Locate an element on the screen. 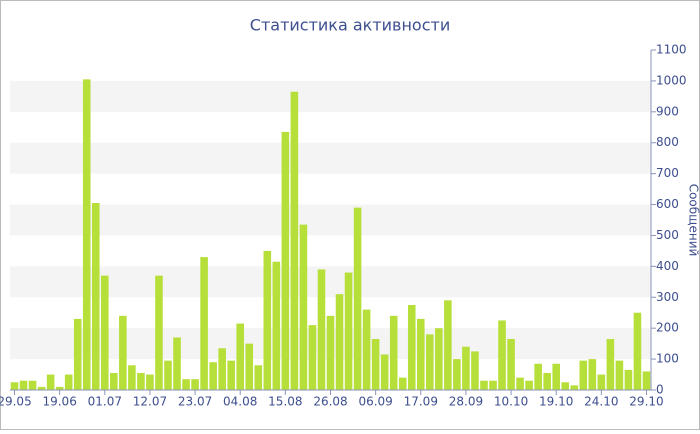 This screenshot has height=434, width=700. y-tick-label: 800 is located at coordinates (667, 142).